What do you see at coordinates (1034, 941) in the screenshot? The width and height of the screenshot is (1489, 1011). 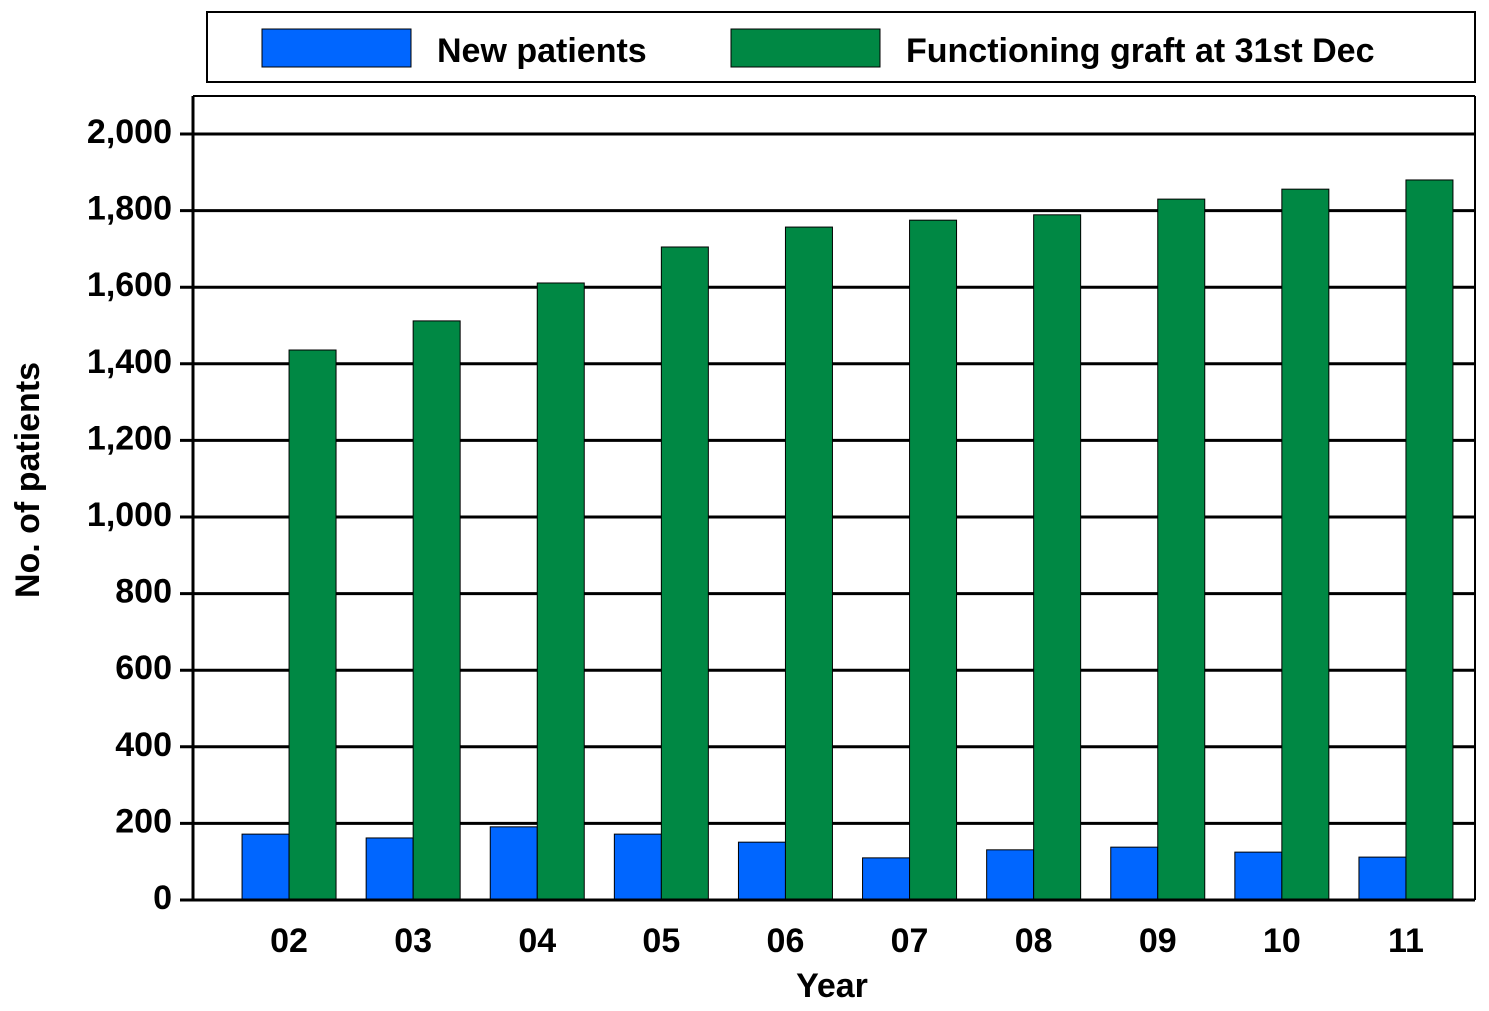 I see `x-tick-label: 08` at bounding box center [1034, 941].